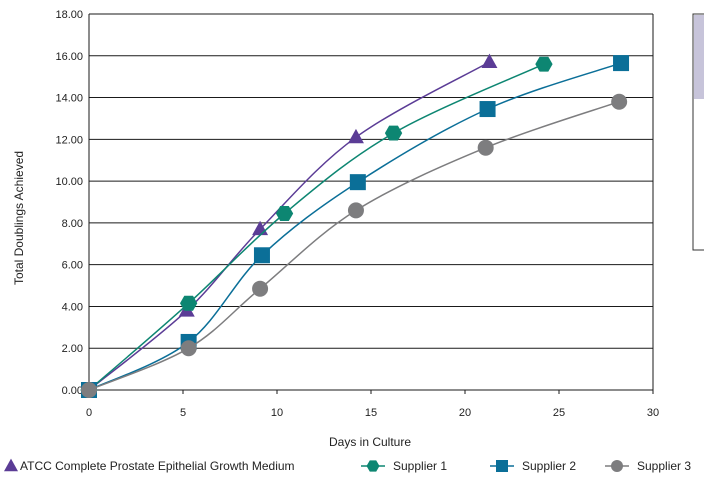  I want to click on x-tick-label: 10, so click(277, 413).